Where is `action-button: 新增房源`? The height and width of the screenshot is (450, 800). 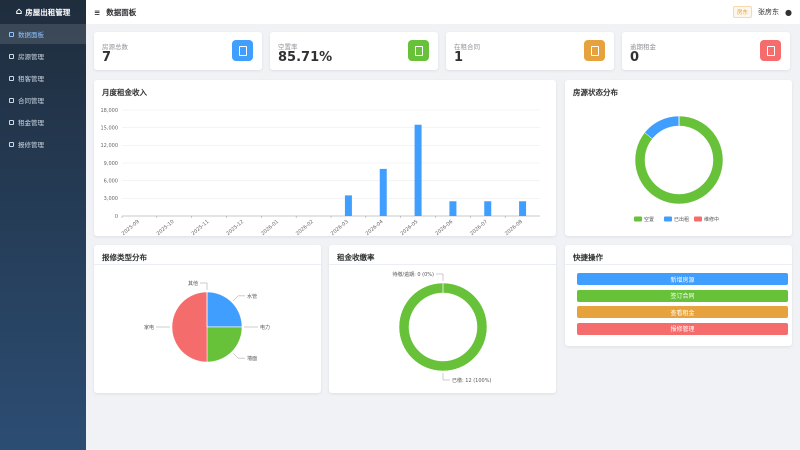 action-button: 新增房源 is located at coordinates (682, 279).